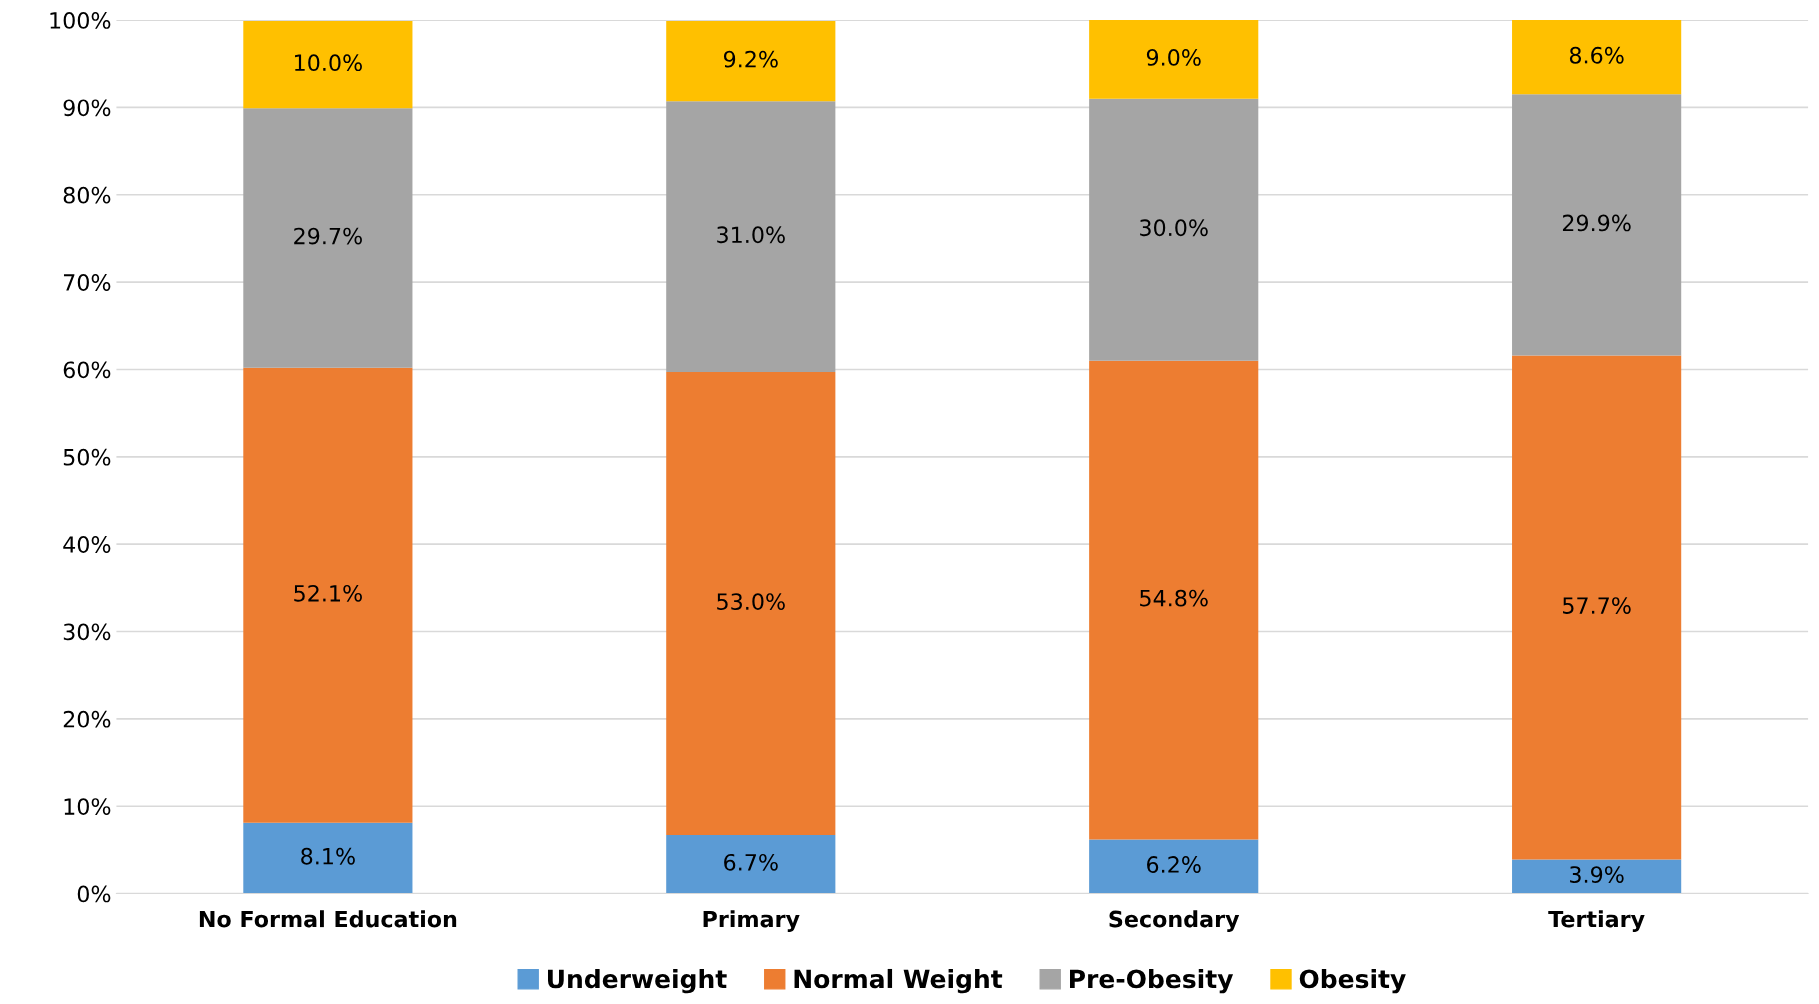  I want to click on y-tick-label: 30%, so click(87, 632).